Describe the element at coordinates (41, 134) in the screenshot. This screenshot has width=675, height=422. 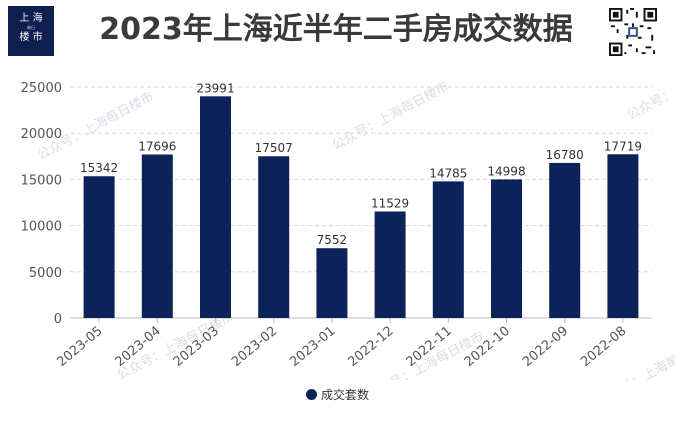
I see `y-tick-label: 20000` at that location.